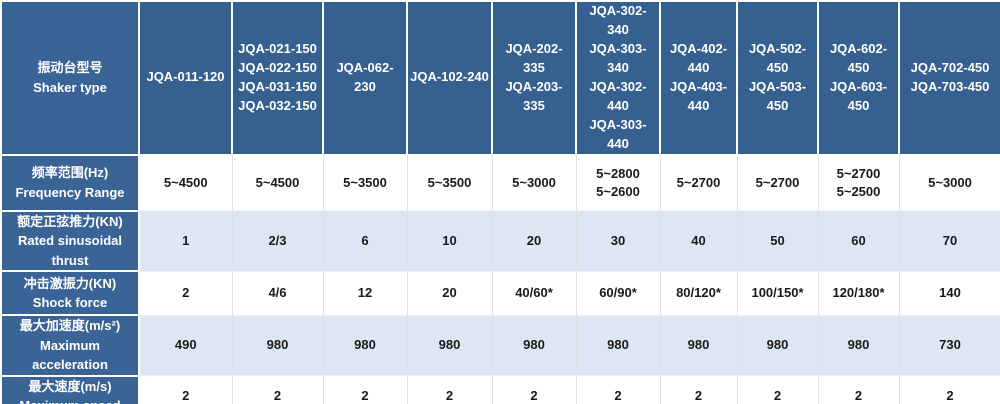 Image resolution: width=1000 pixels, height=404 pixels. I want to click on header-model-column-8: JQA-502-450 JQA-503-450, so click(777, 78).